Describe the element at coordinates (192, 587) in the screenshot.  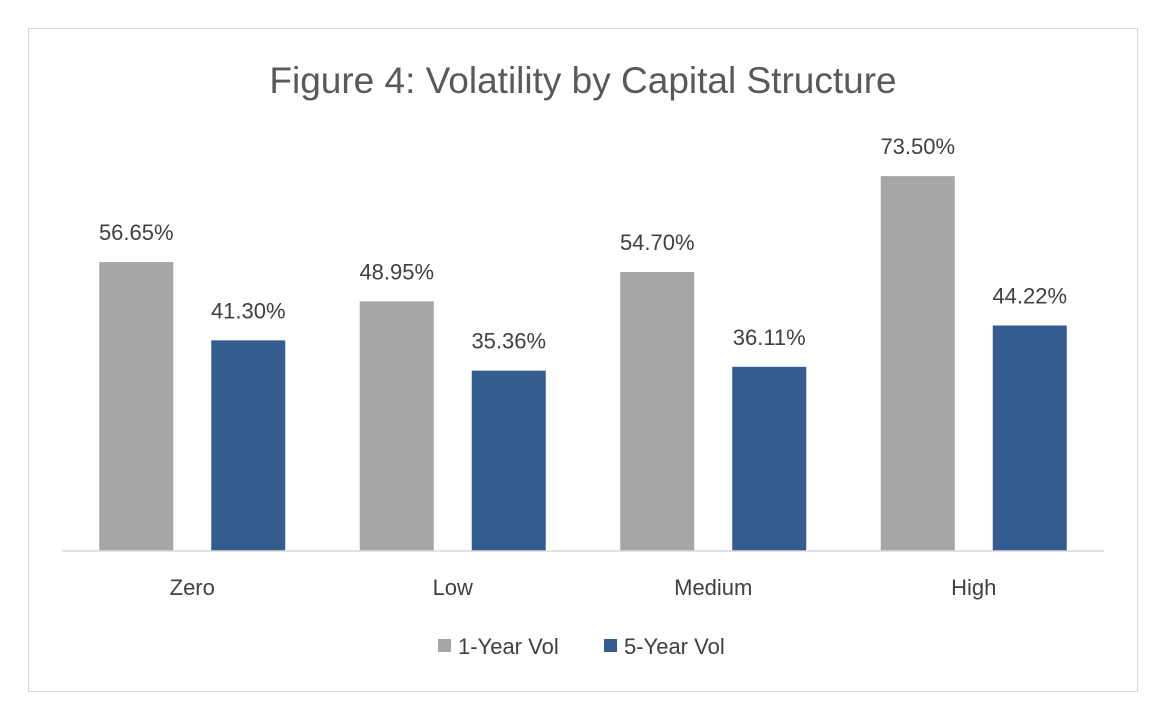
I see `category-label-zero: Zero` at that location.